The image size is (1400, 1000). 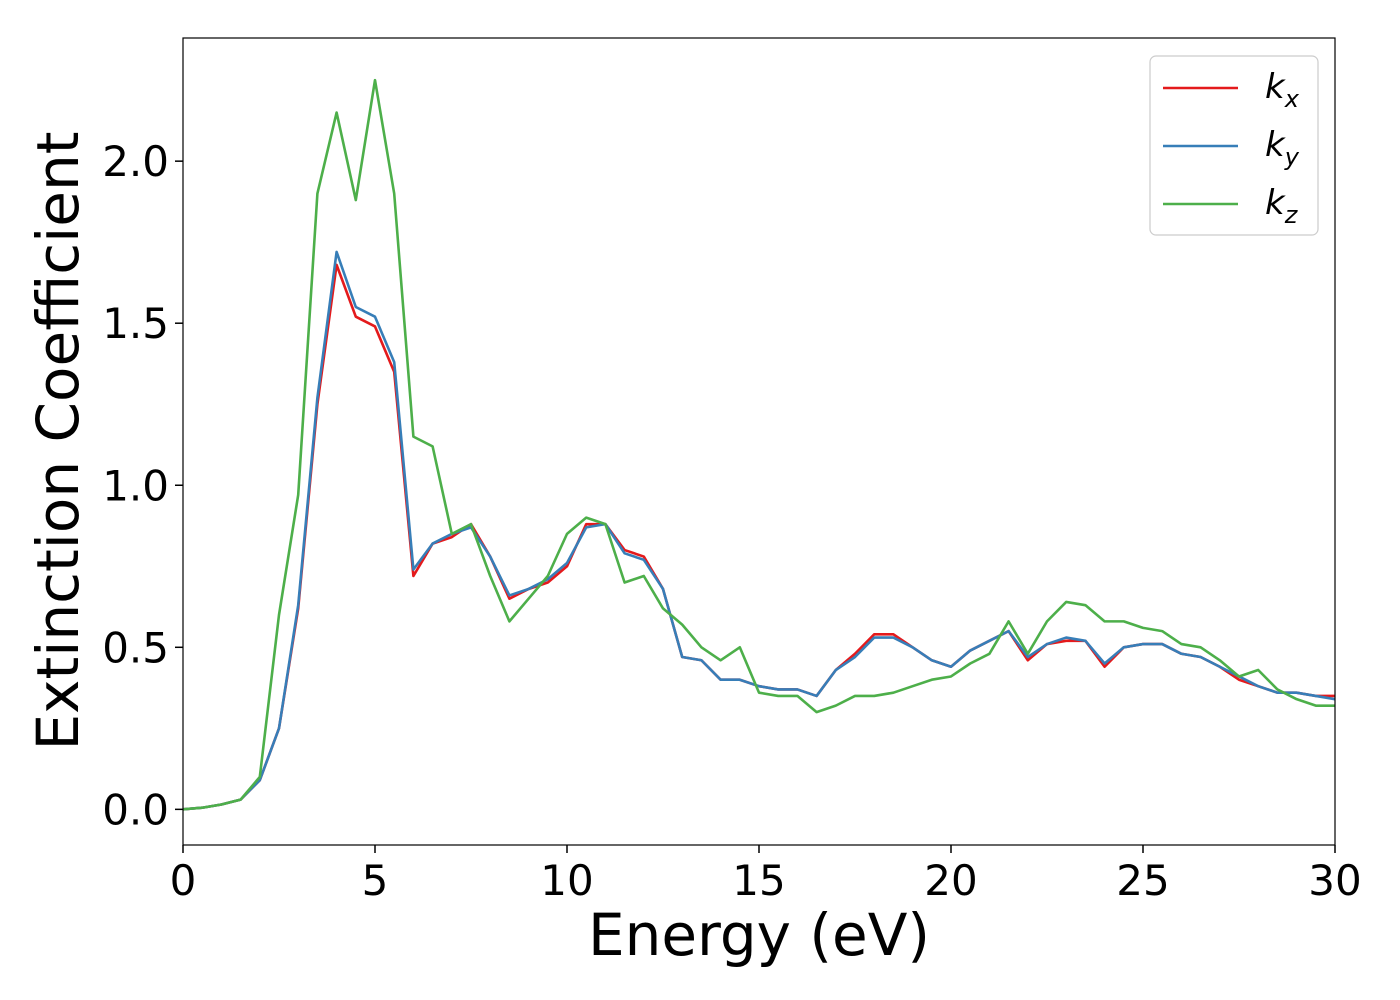 I want to click on x-tick-label: 5, so click(x=375, y=880).